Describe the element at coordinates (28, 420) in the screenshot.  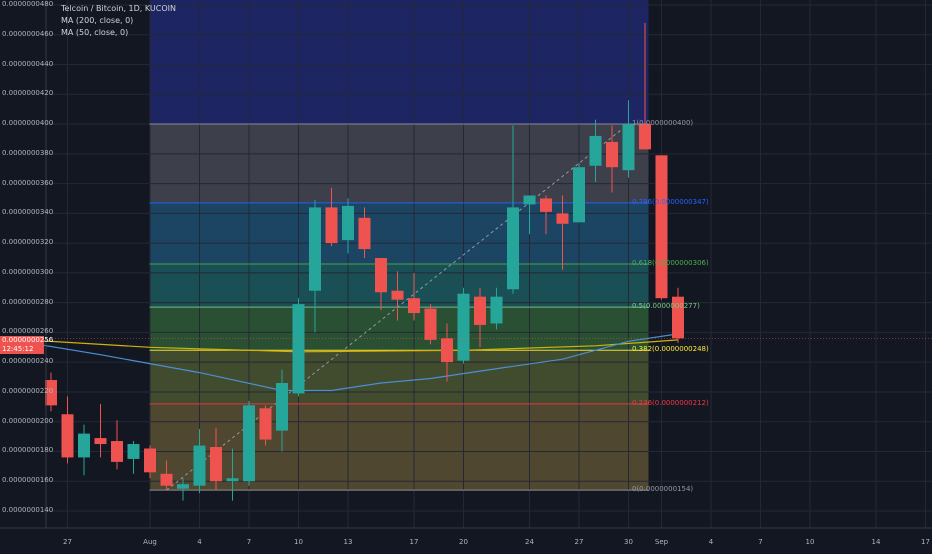
I see `y-tick-label: 0.0000000200` at that location.